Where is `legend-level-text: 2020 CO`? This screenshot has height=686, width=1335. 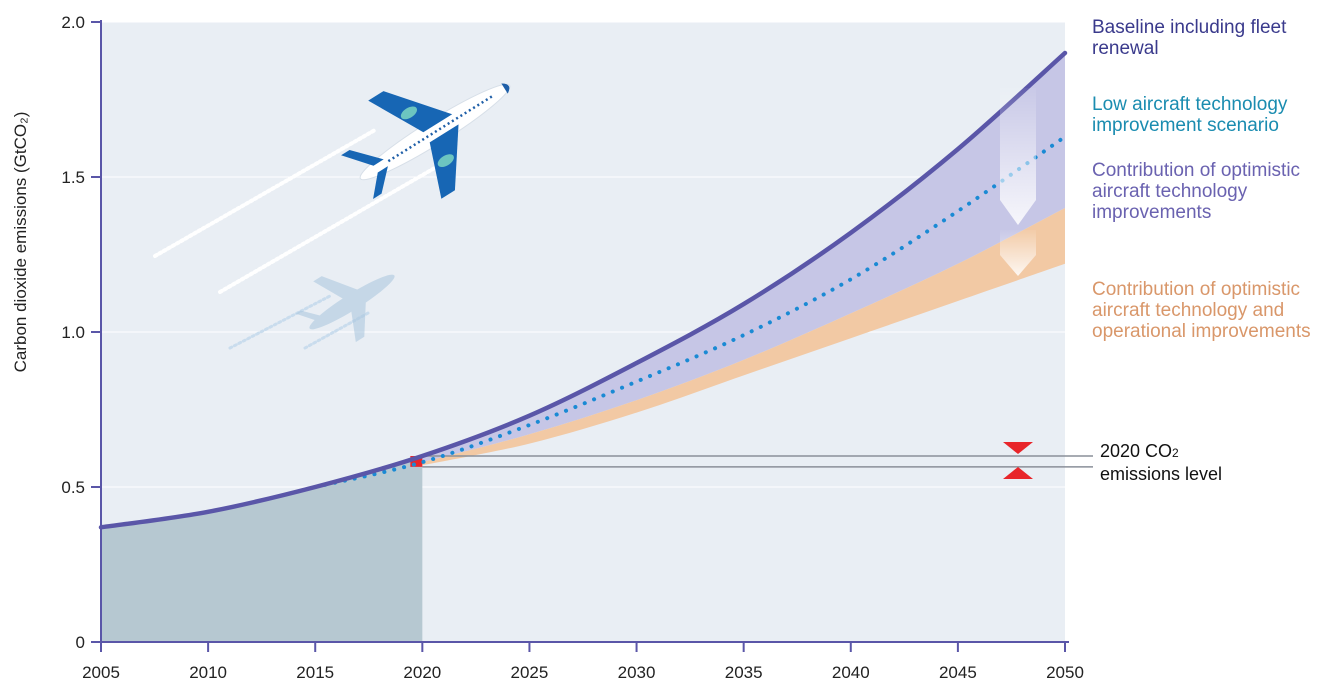 legend-level-text: 2020 CO is located at coordinates (1136, 451).